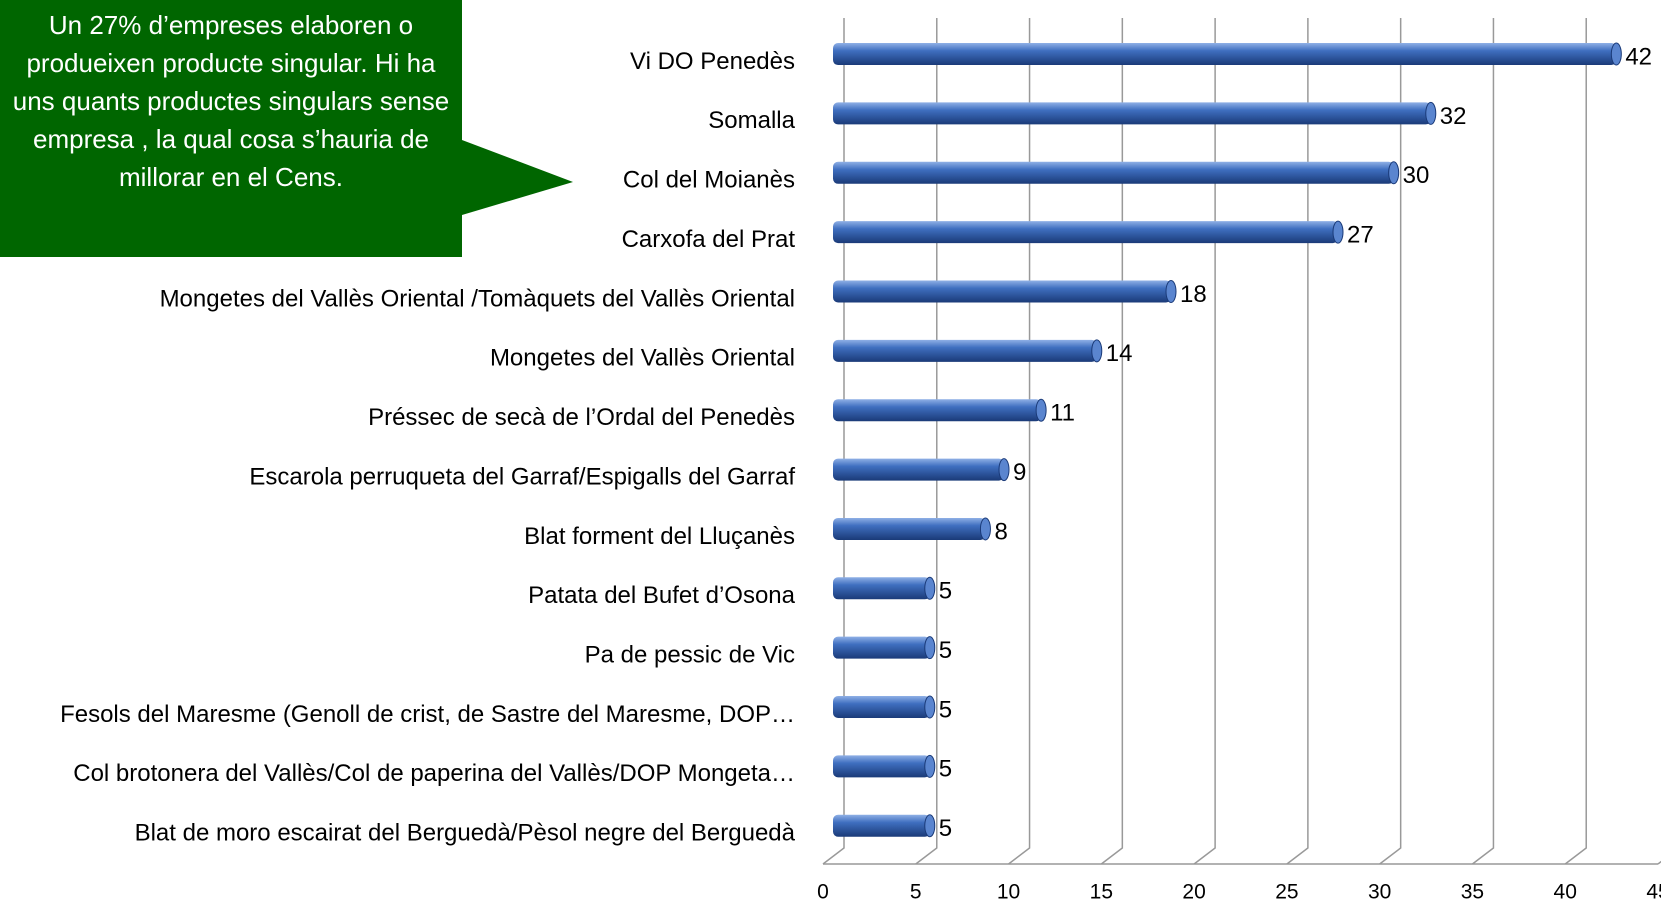 This screenshot has width=1661, height=904. I want to click on y-tick-label: Somalla, so click(751, 120).